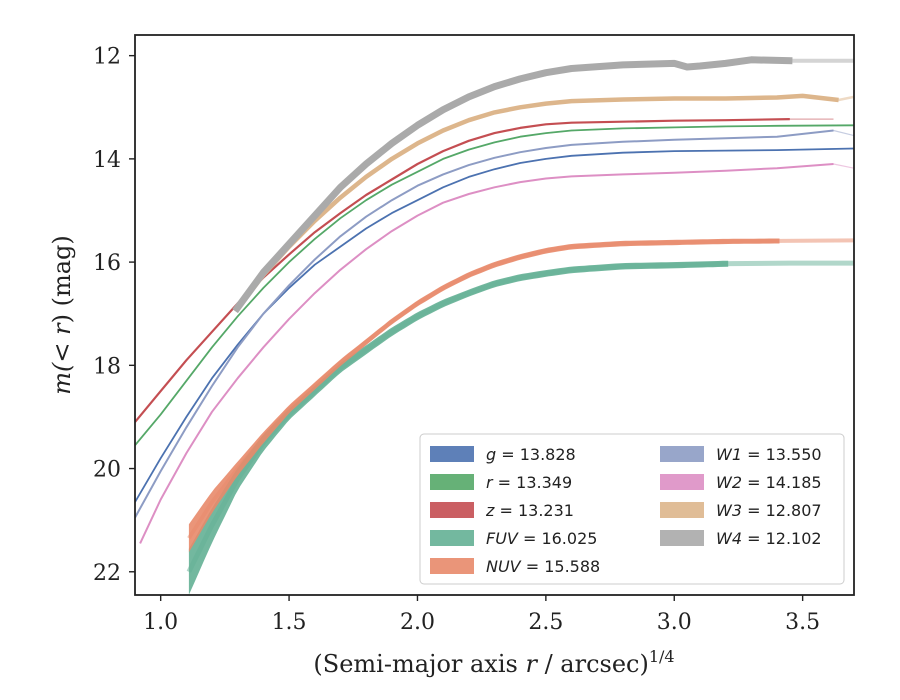 Image resolution: width=900 pixels, height=700 pixels. Describe the element at coordinates (682, 454) in the screenshot. I see `legend-swatch-W1` at that location.